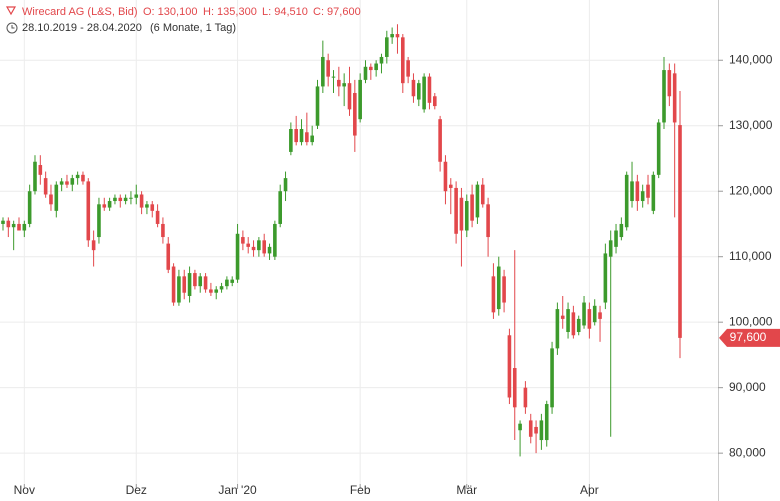  I want to click on x-tick-label: Dez, so click(136, 490).